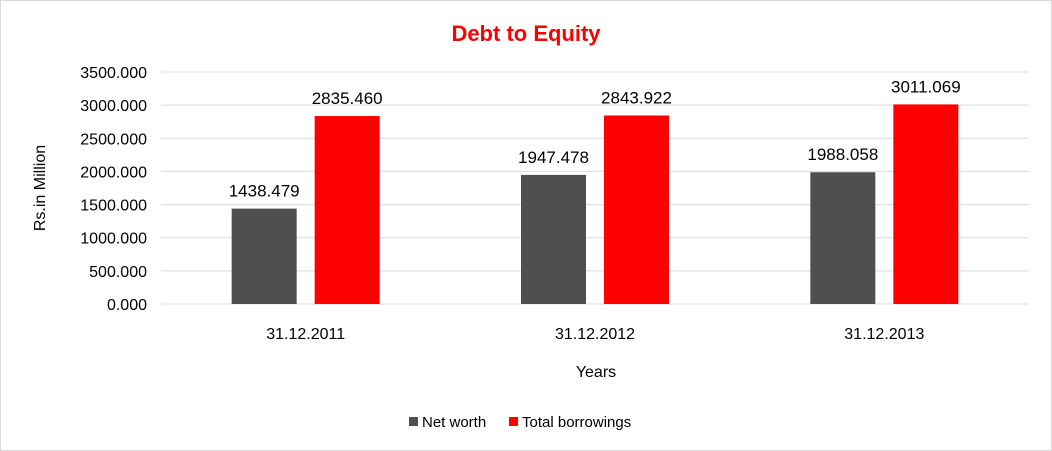 The width and height of the screenshot is (1052, 451). I want to click on legend: Net worth Total borrowings, so click(520, 422).